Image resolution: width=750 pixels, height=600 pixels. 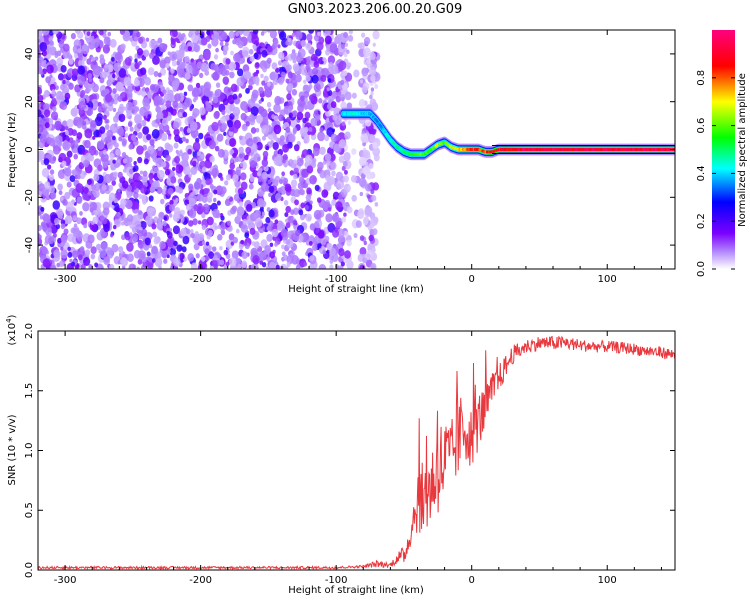 I want to click on colorbar-tick-label: 0.2, so click(x=701, y=221).